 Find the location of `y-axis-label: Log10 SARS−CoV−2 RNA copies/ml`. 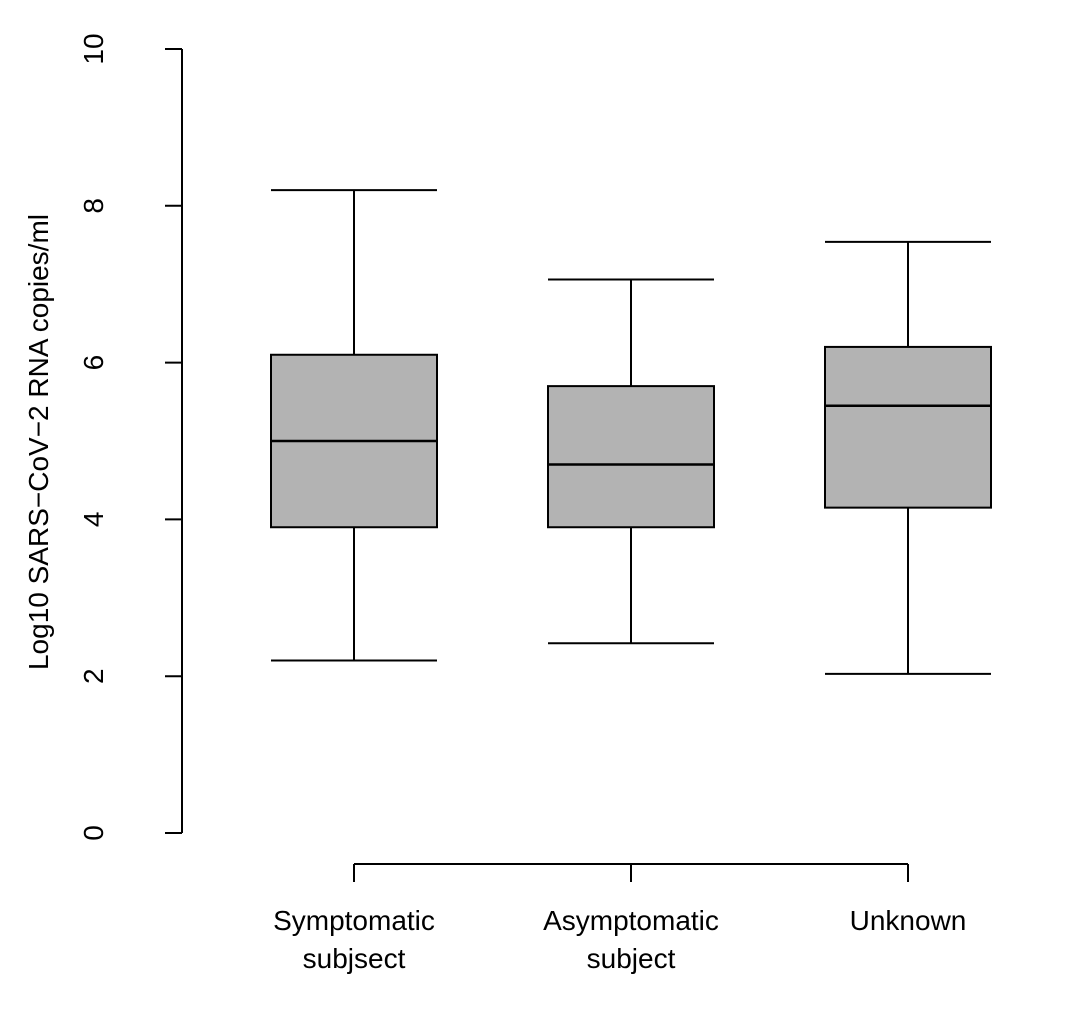

y-axis-label: Log10 SARS−CoV−2 RNA copies/ml is located at coordinates (38, 442).